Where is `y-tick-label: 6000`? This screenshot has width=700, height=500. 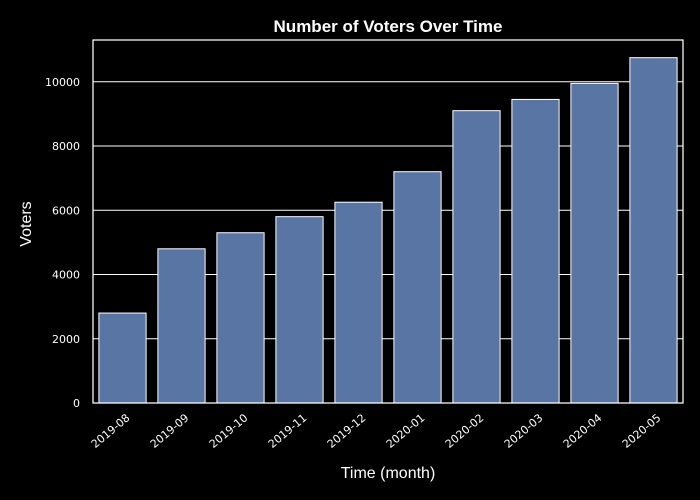
y-tick-label: 6000 is located at coordinates (66, 210).